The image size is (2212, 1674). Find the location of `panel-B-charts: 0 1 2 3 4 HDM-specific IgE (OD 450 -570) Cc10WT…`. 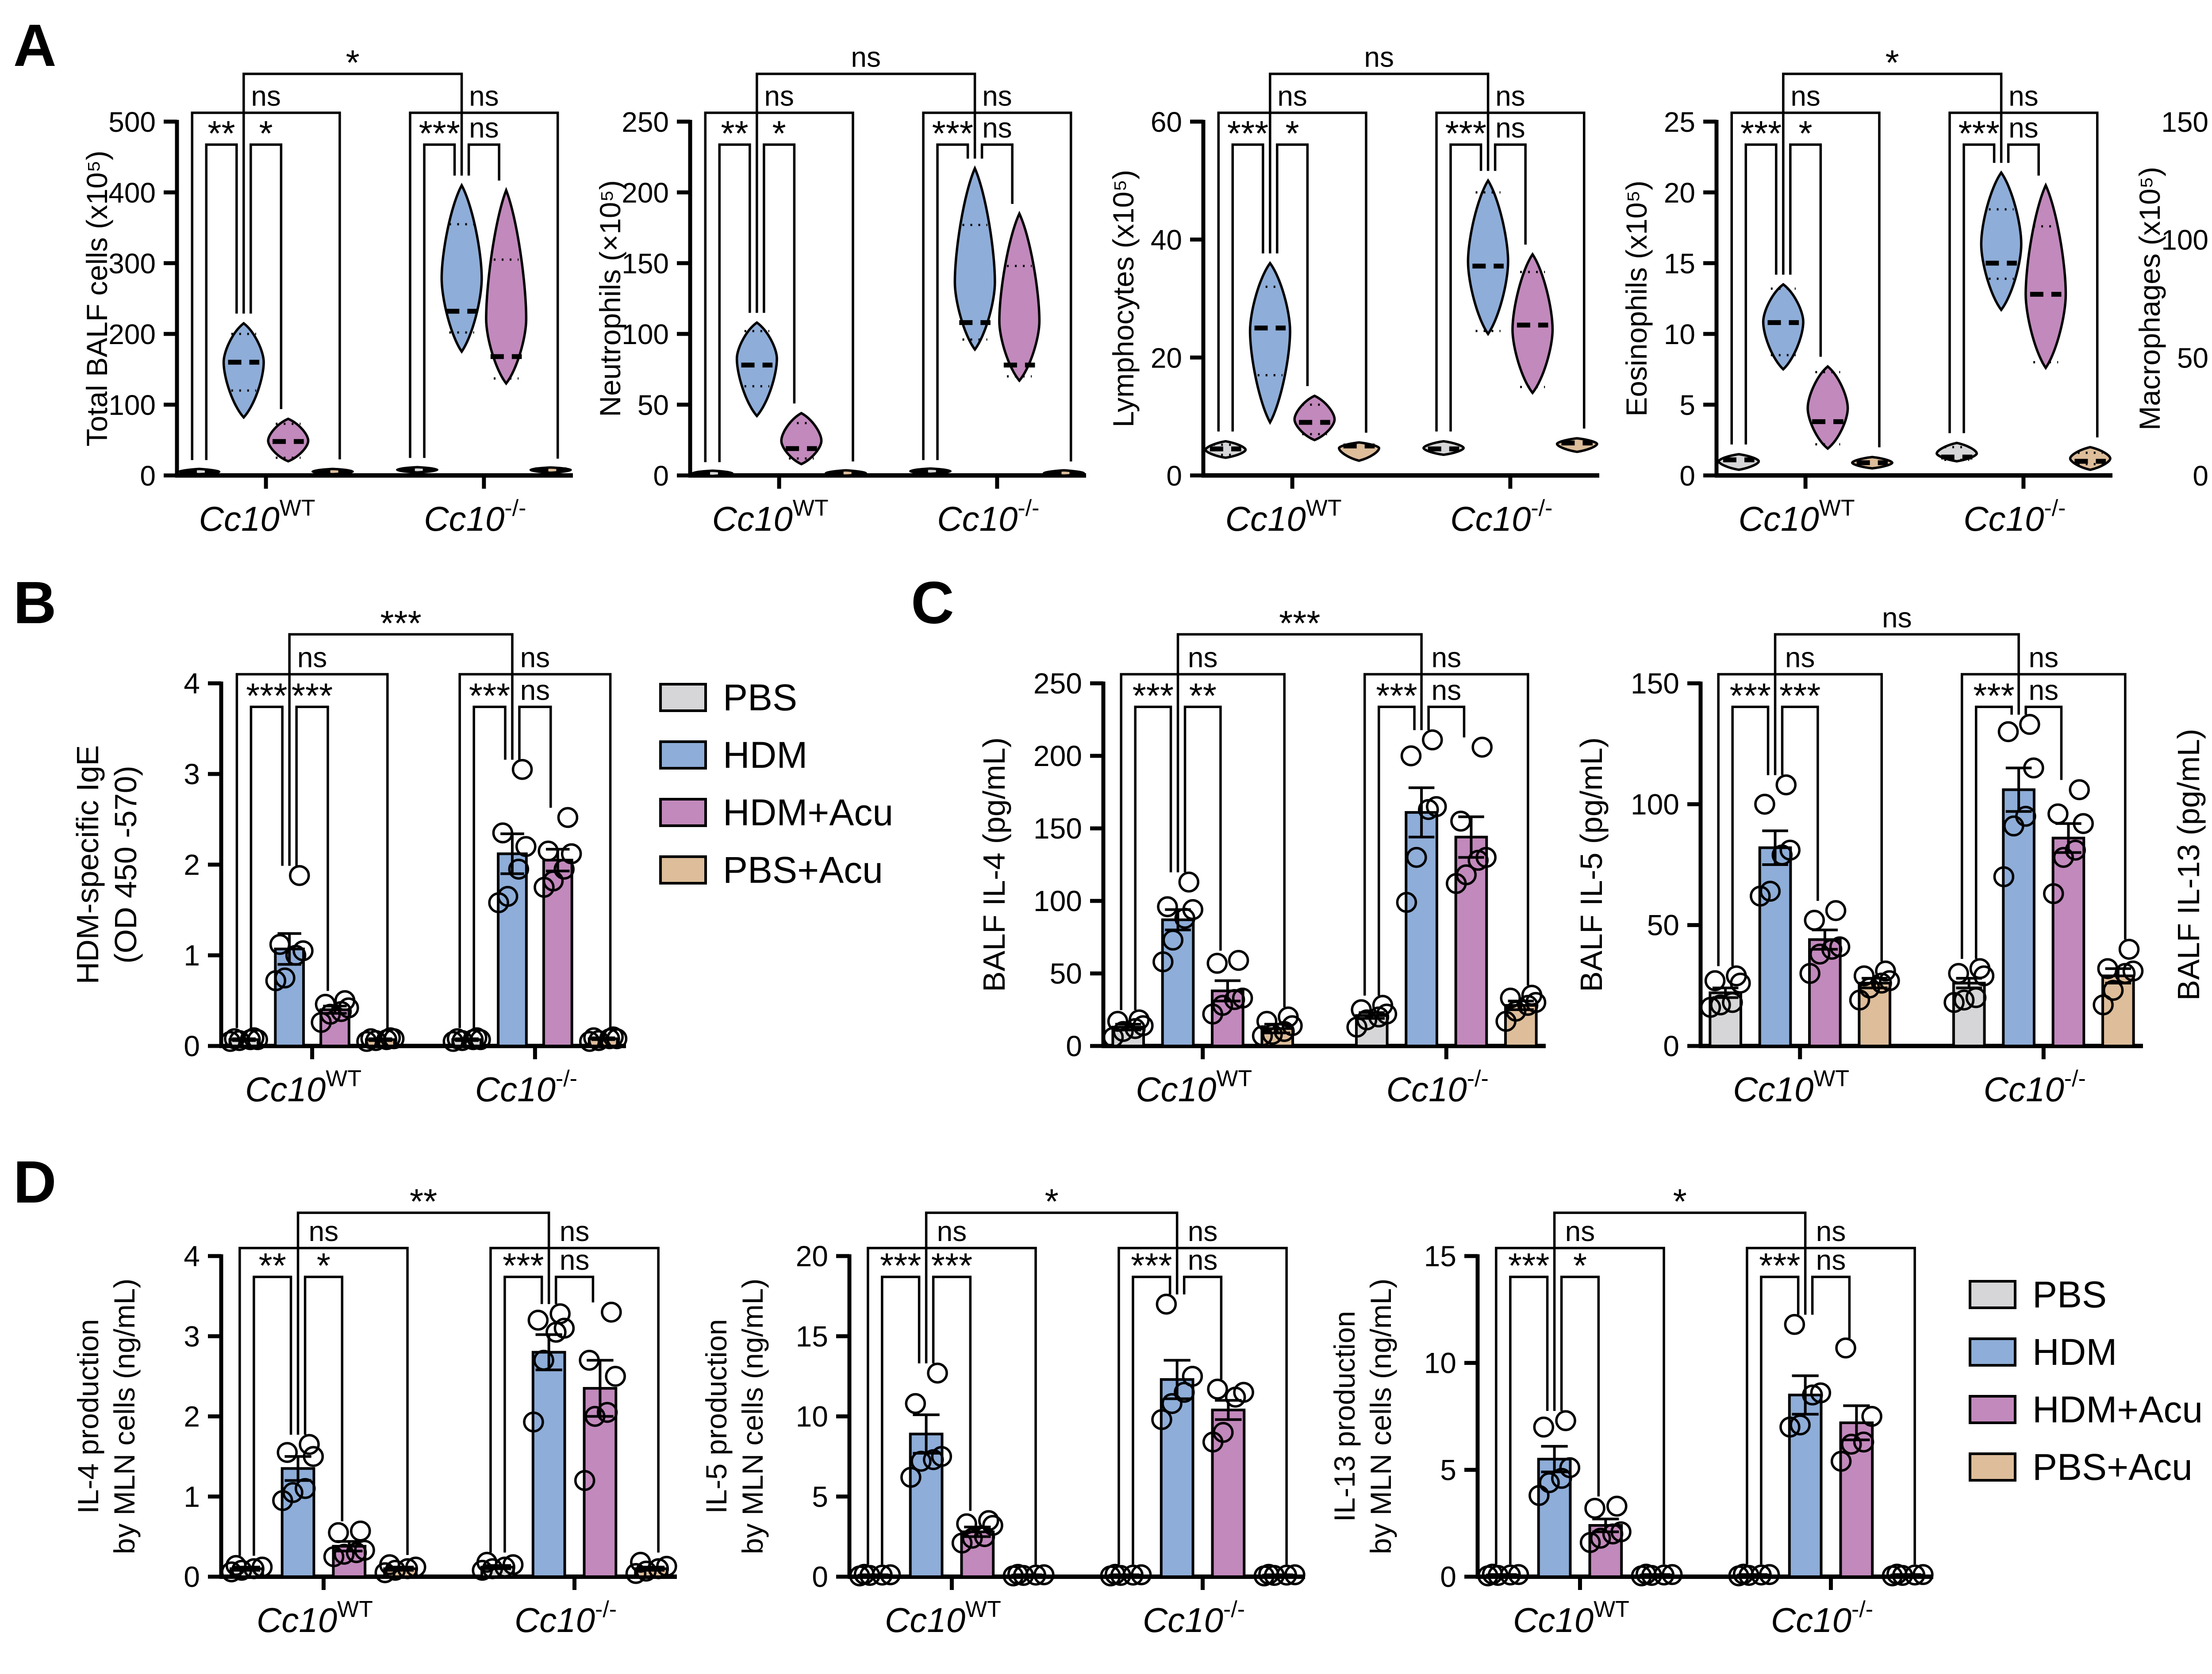

panel-B-charts: 0 1 2 3 4 HDM-specific IgE (OD 450 -570) Cc10WT… is located at coordinates (359, 849).